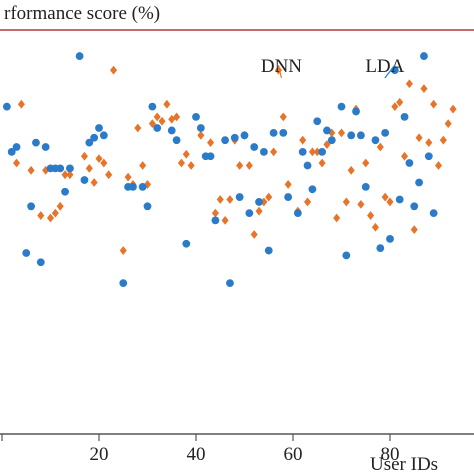  Describe the element at coordinates (390, 454) in the screenshot. I see `x-tick-label: 80` at that location.